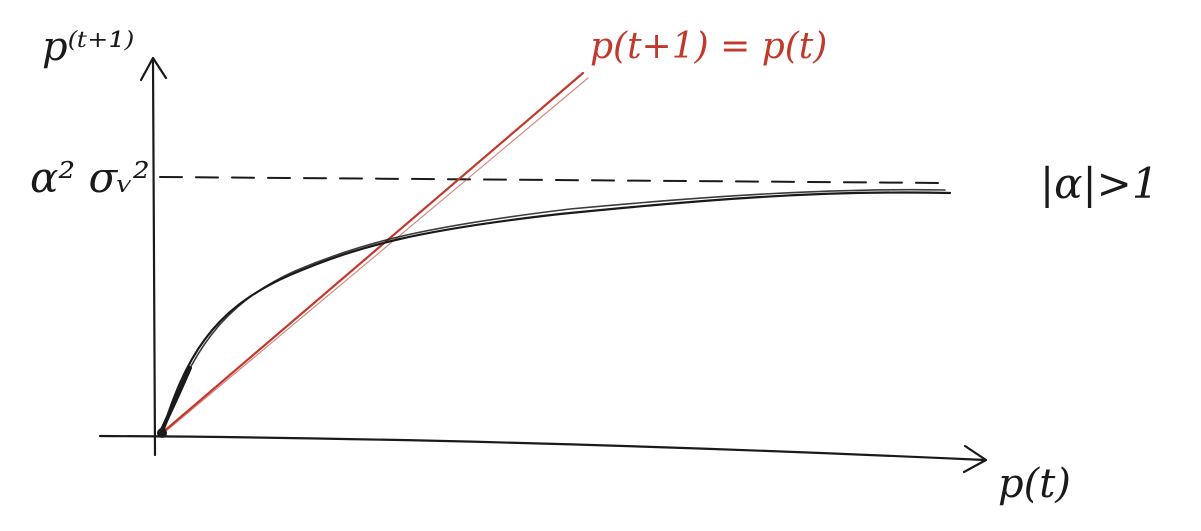  I want to click on identity-line-label: p(t+1) = p(t), so click(708, 46).